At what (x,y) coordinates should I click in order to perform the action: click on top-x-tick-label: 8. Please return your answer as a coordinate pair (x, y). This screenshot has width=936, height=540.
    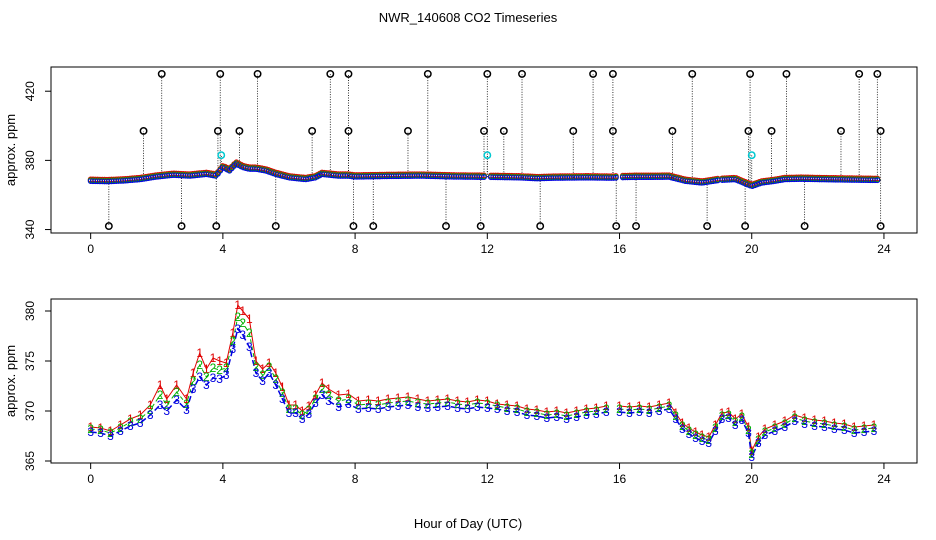
    Looking at the image, I should click on (355, 249).